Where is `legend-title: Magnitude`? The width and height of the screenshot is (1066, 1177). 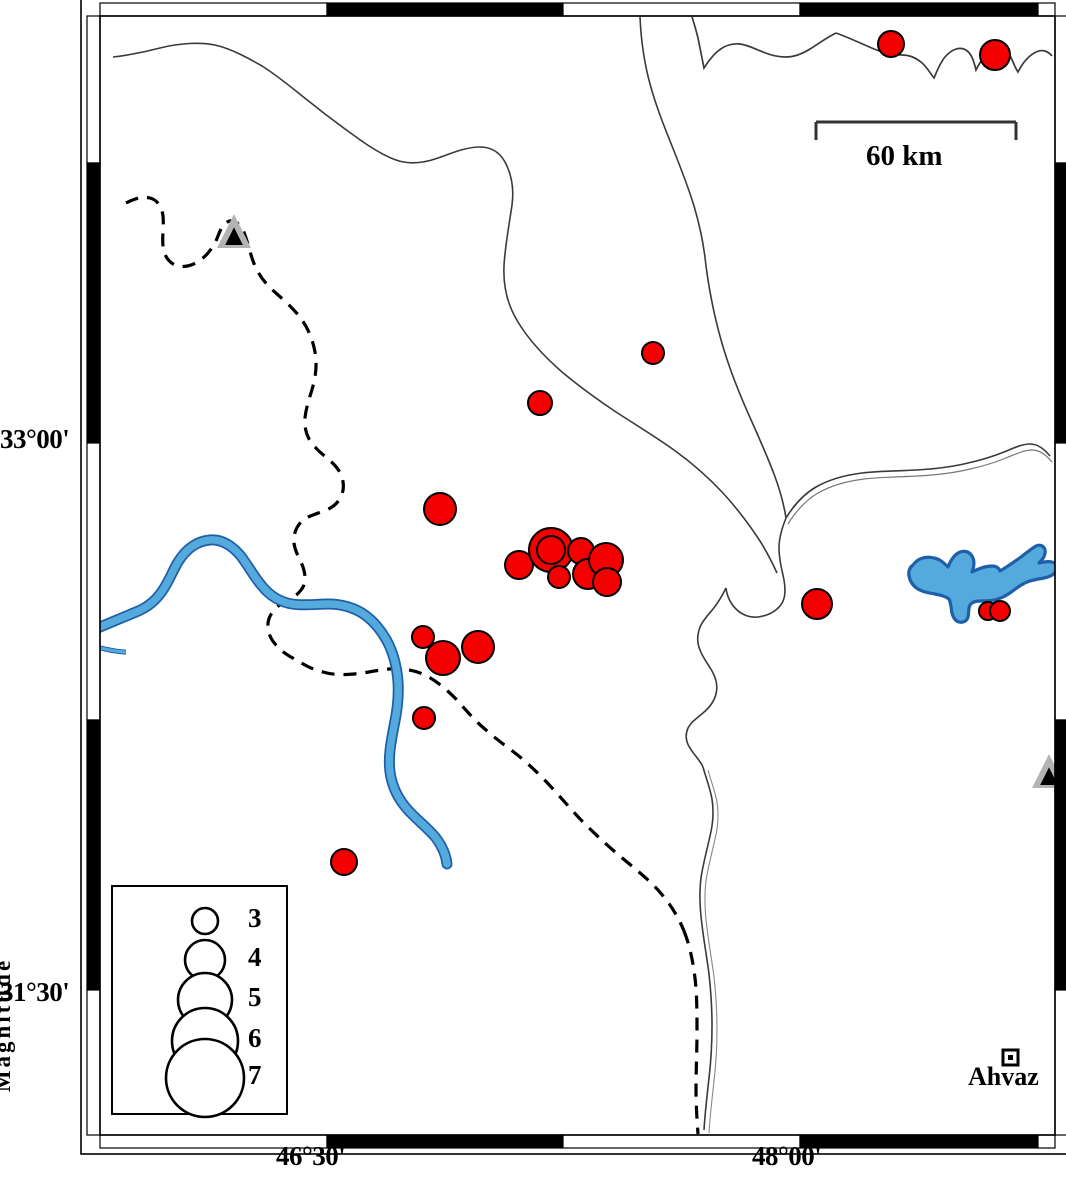
legend-title: Magnitude is located at coordinates (7, 1025).